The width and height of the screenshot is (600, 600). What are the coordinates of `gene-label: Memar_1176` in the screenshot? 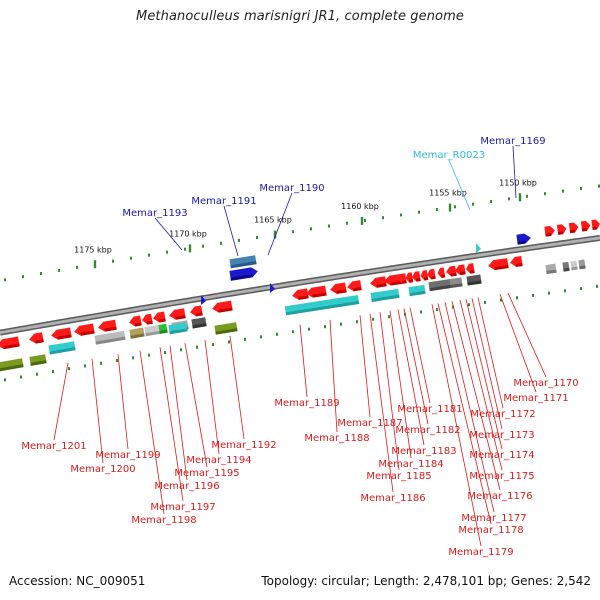 It's located at (499, 496).